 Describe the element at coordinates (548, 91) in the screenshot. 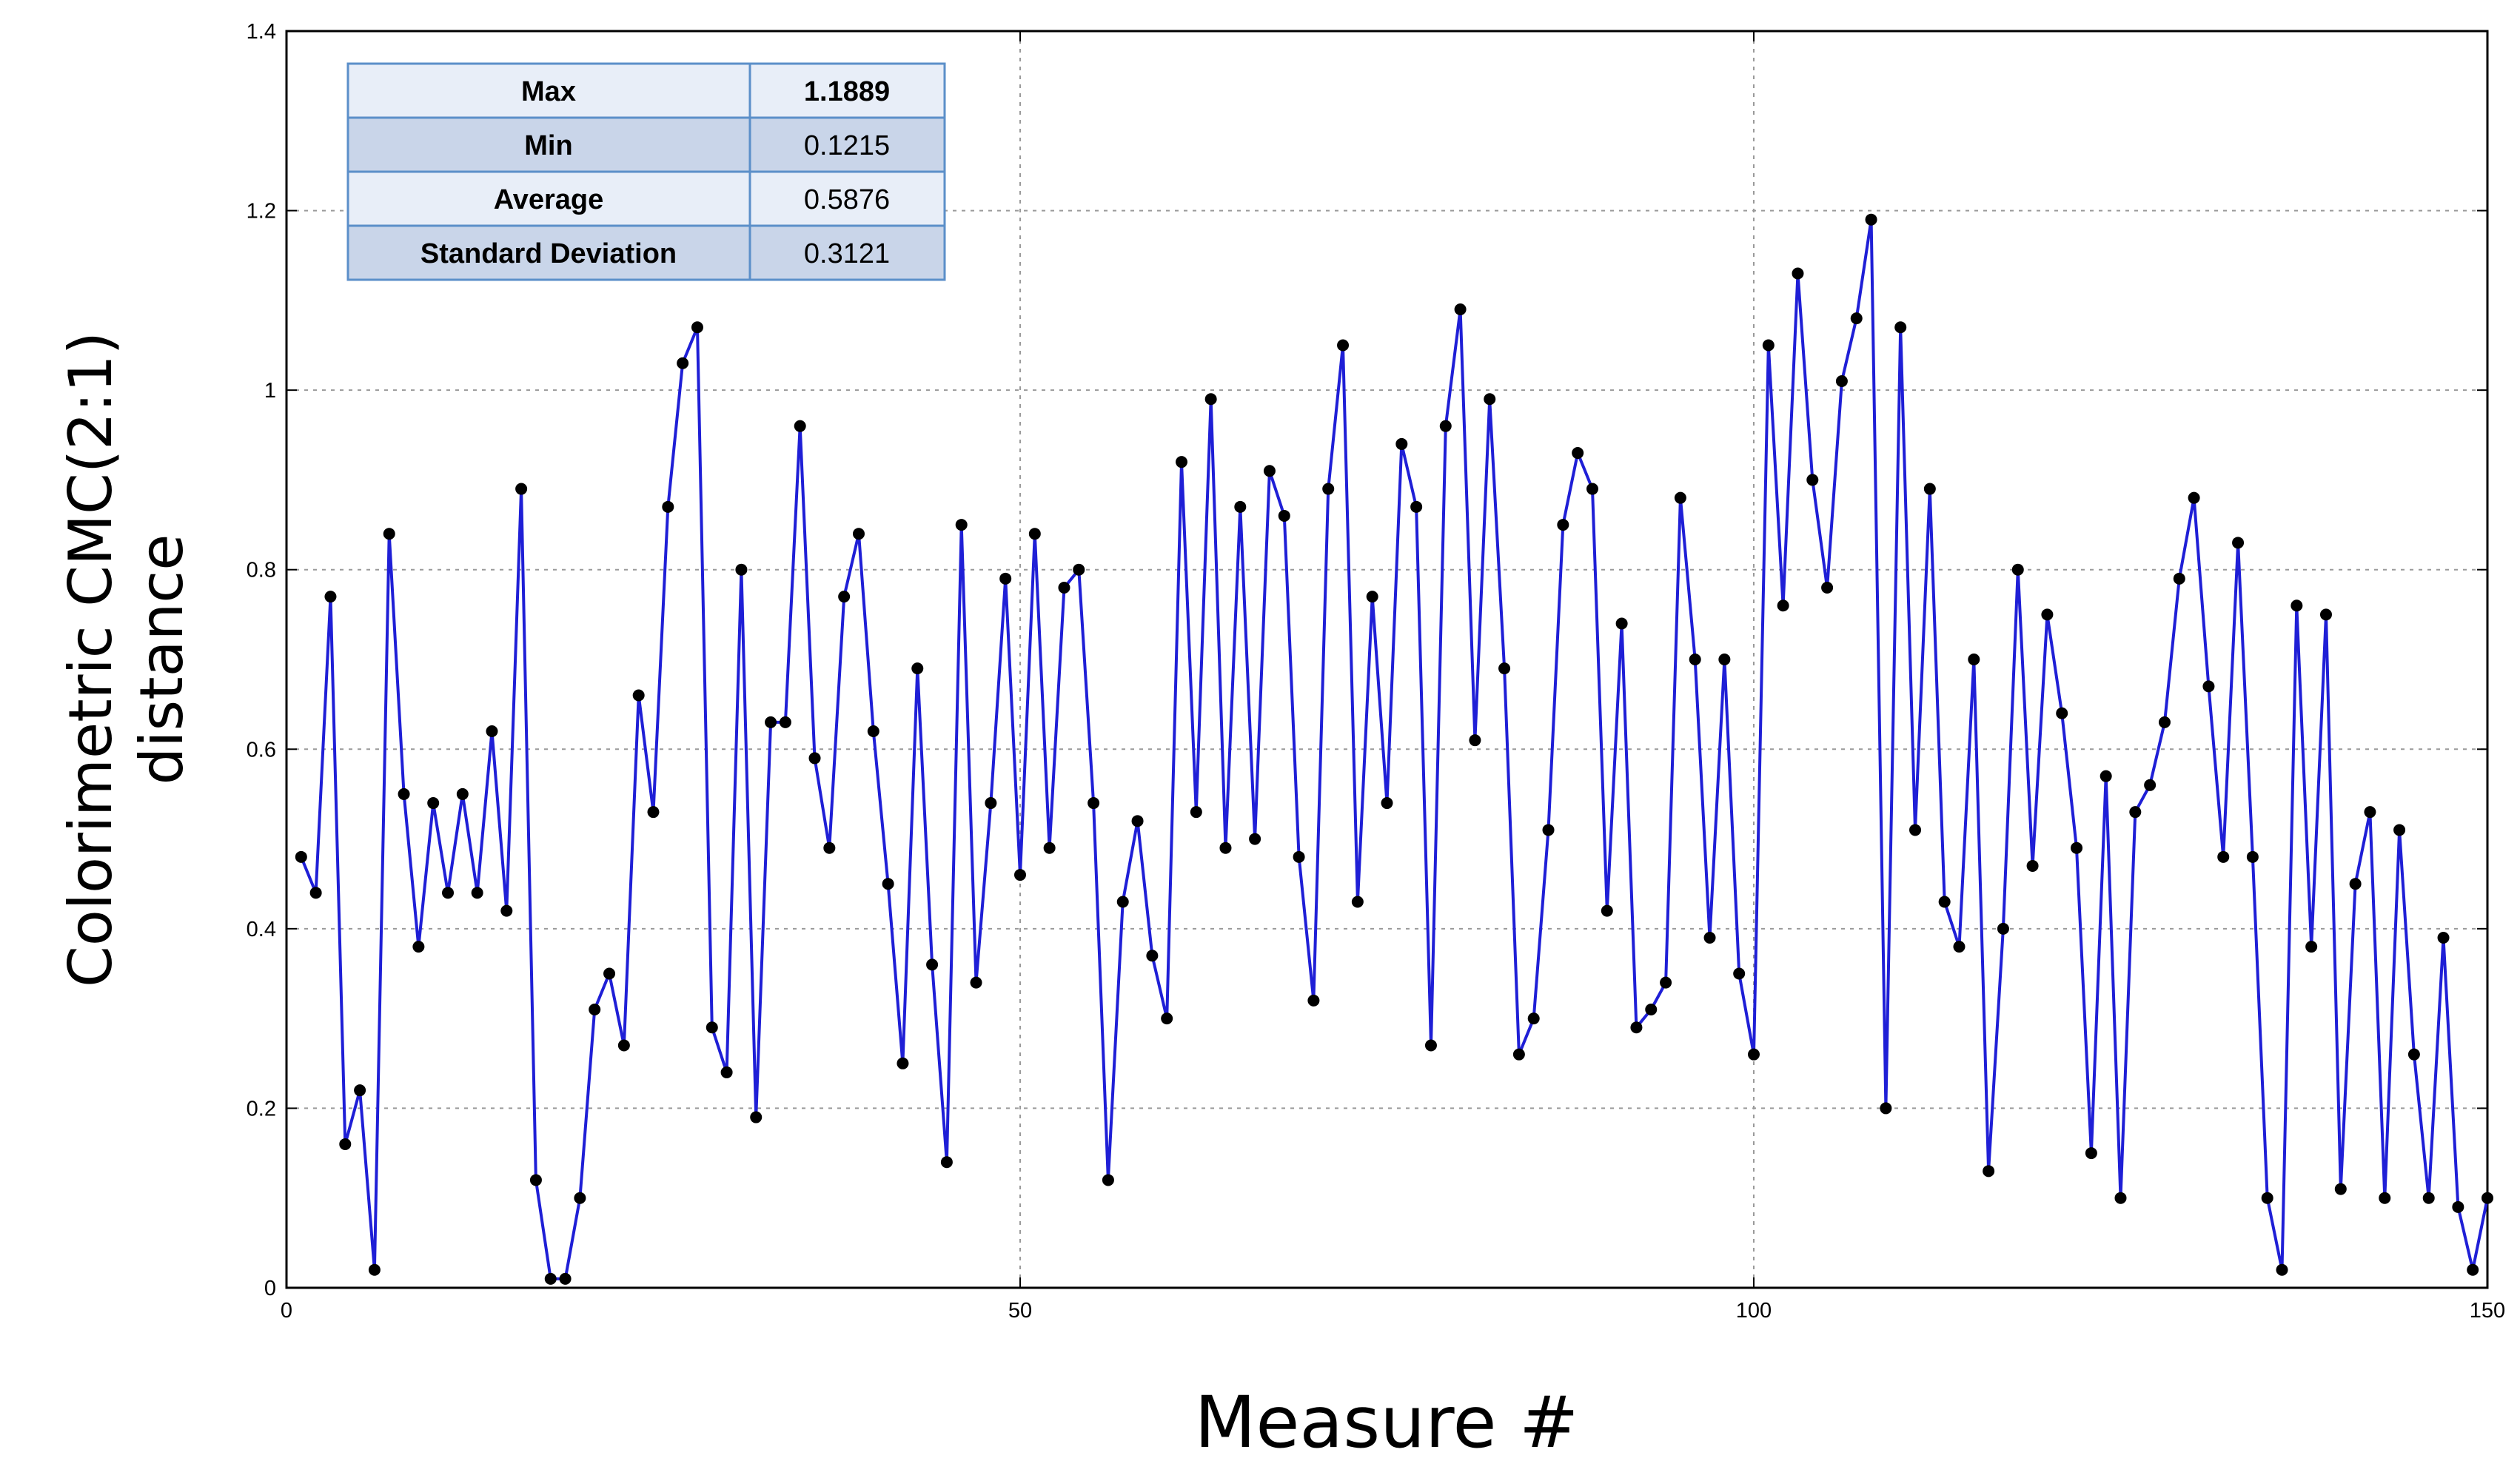

I see `stats-label-max: Max` at that location.